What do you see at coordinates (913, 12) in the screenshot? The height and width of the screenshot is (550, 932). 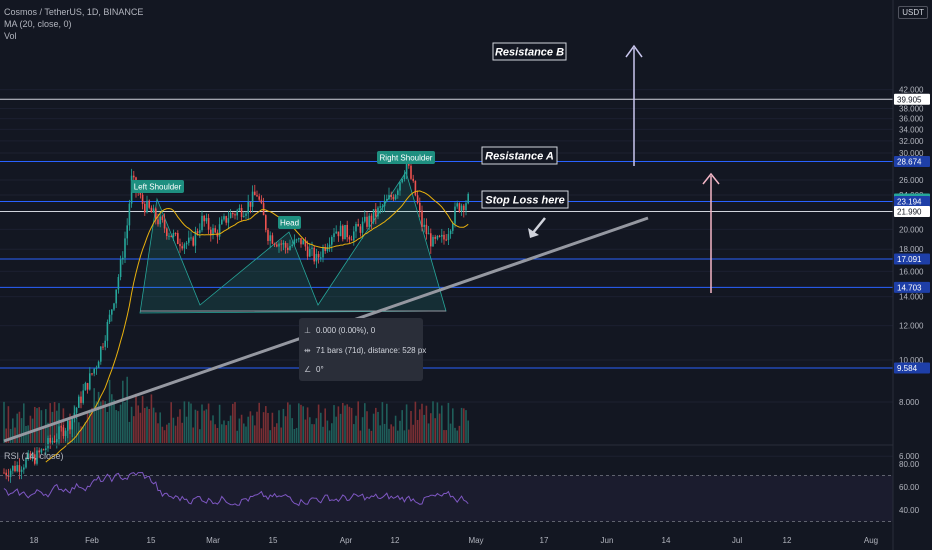 I see `currency-badge: USDT` at bounding box center [913, 12].